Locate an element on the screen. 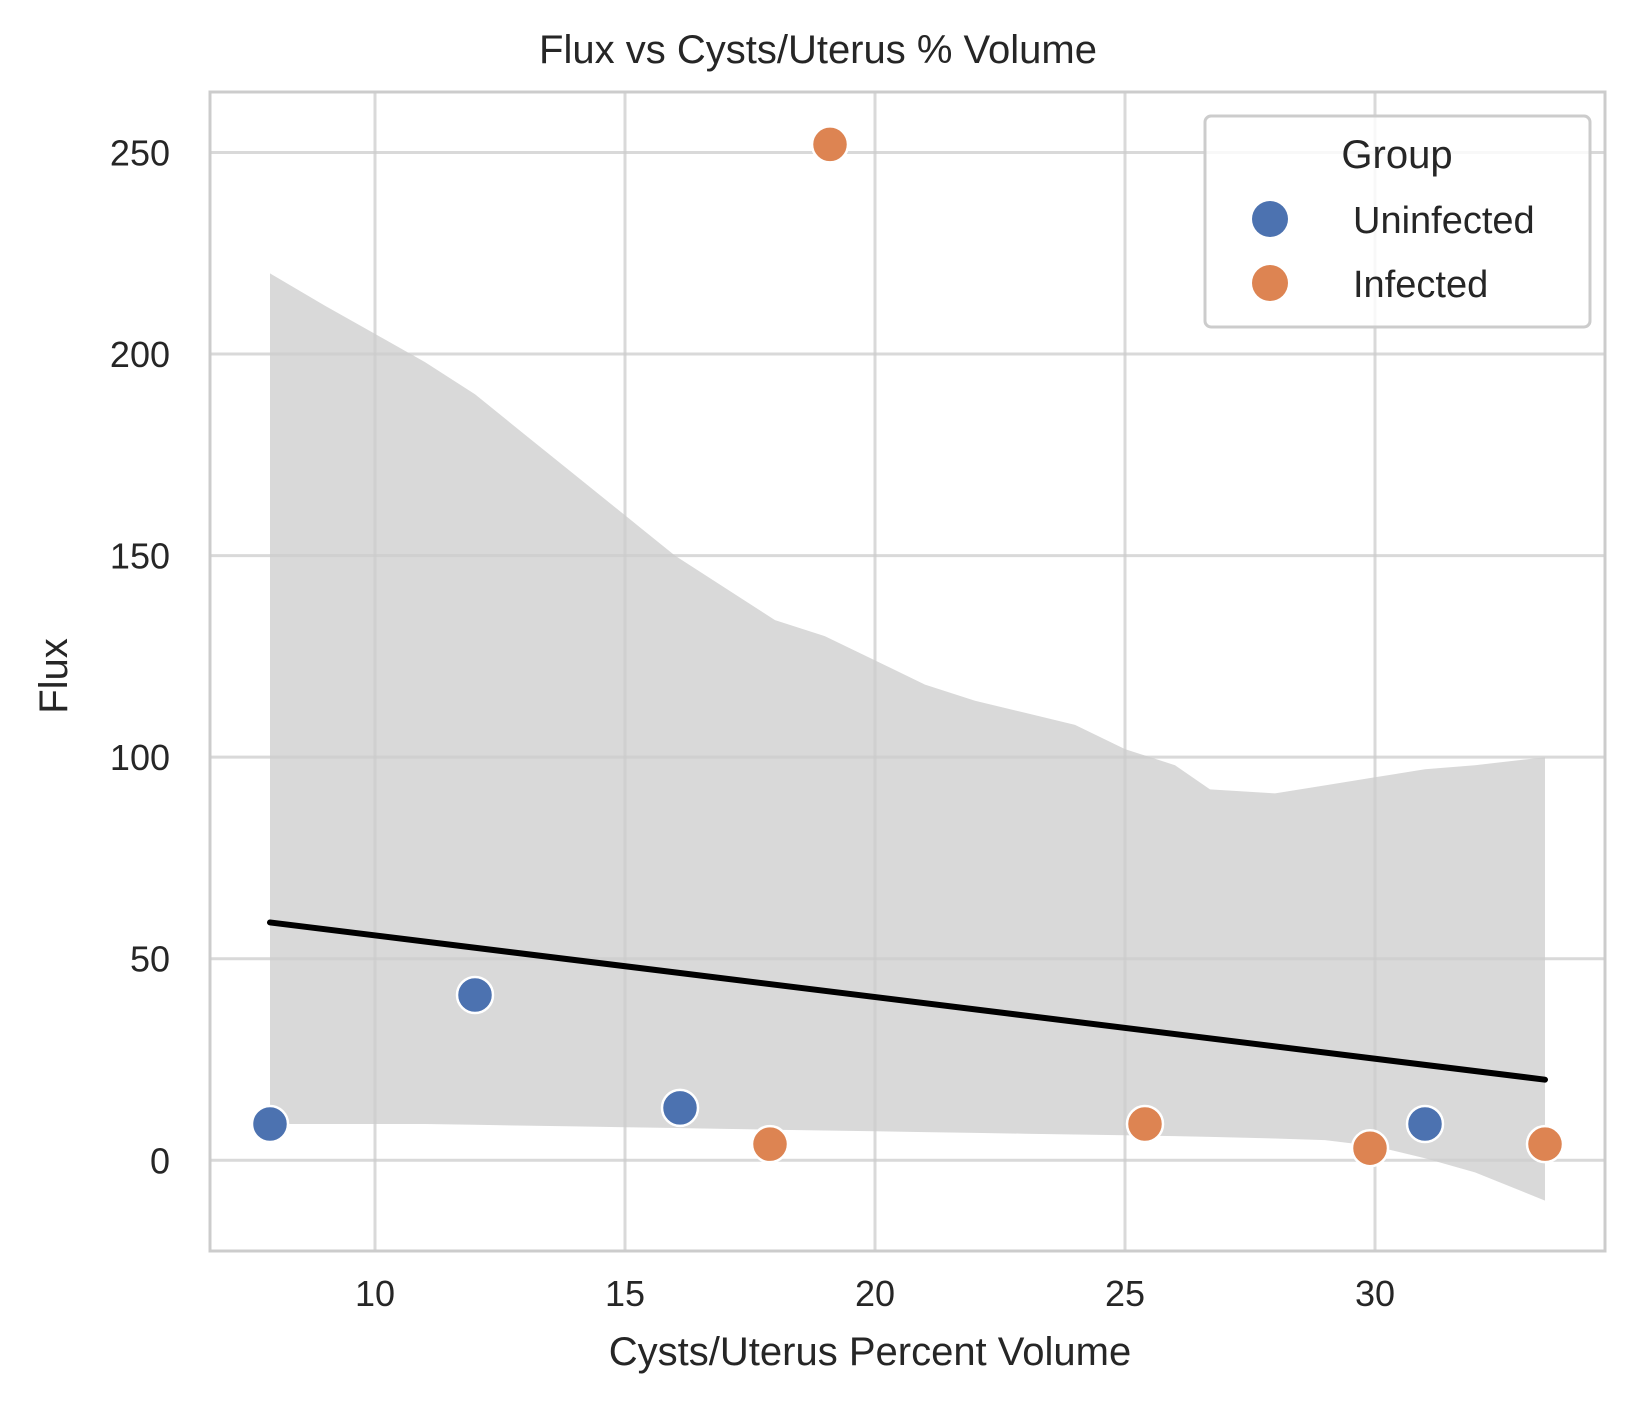 The width and height of the screenshot is (1633, 1425). legend-label-infected: Infected is located at coordinates (1420, 285).